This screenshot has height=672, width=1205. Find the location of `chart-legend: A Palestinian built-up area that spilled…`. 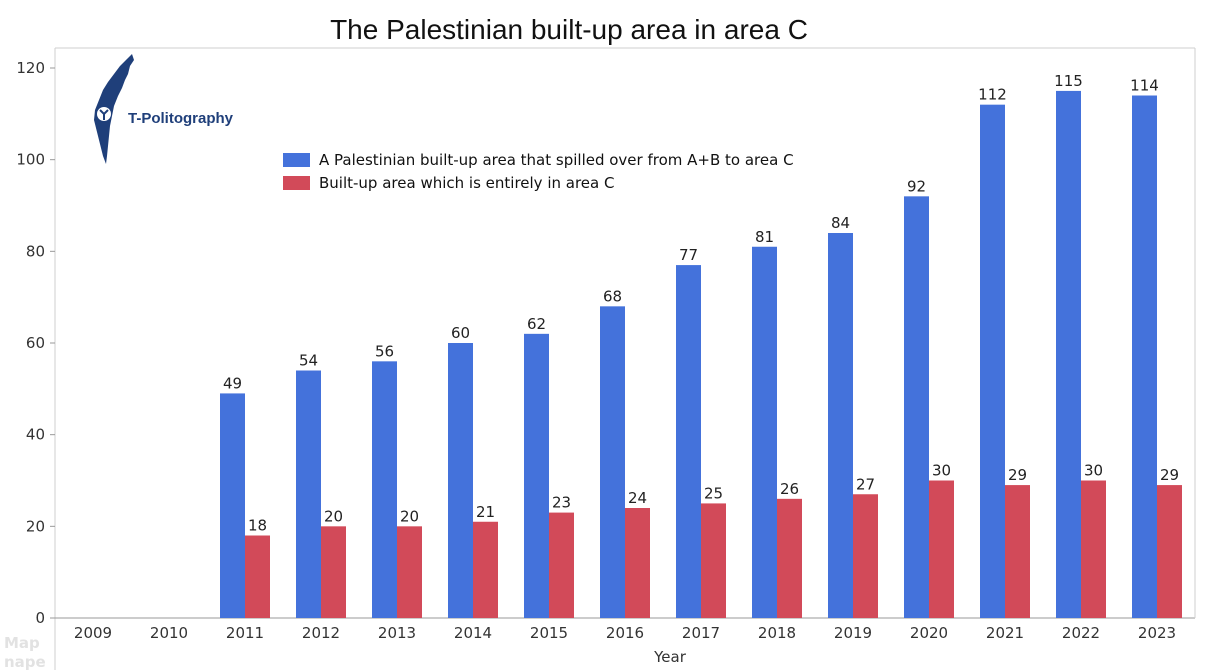

chart-legend: A Palestinian built-up area that spilled… is located at coordinates (538, 171).